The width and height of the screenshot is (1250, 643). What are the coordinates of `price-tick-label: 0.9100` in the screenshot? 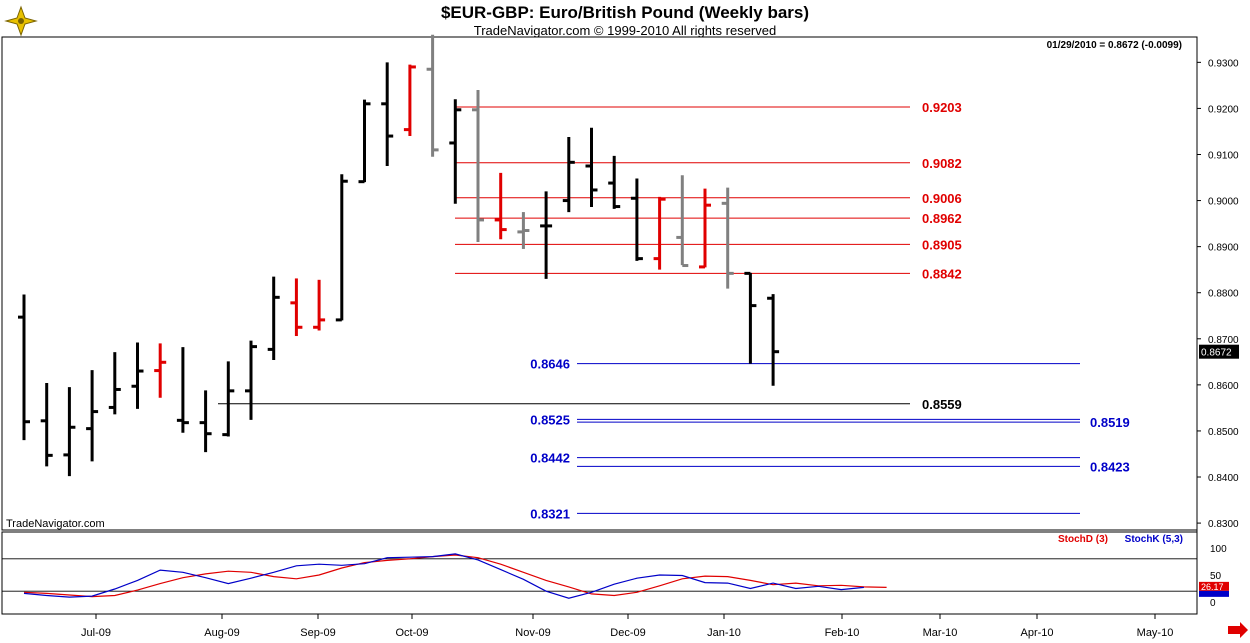 It's located at (1223, 155).